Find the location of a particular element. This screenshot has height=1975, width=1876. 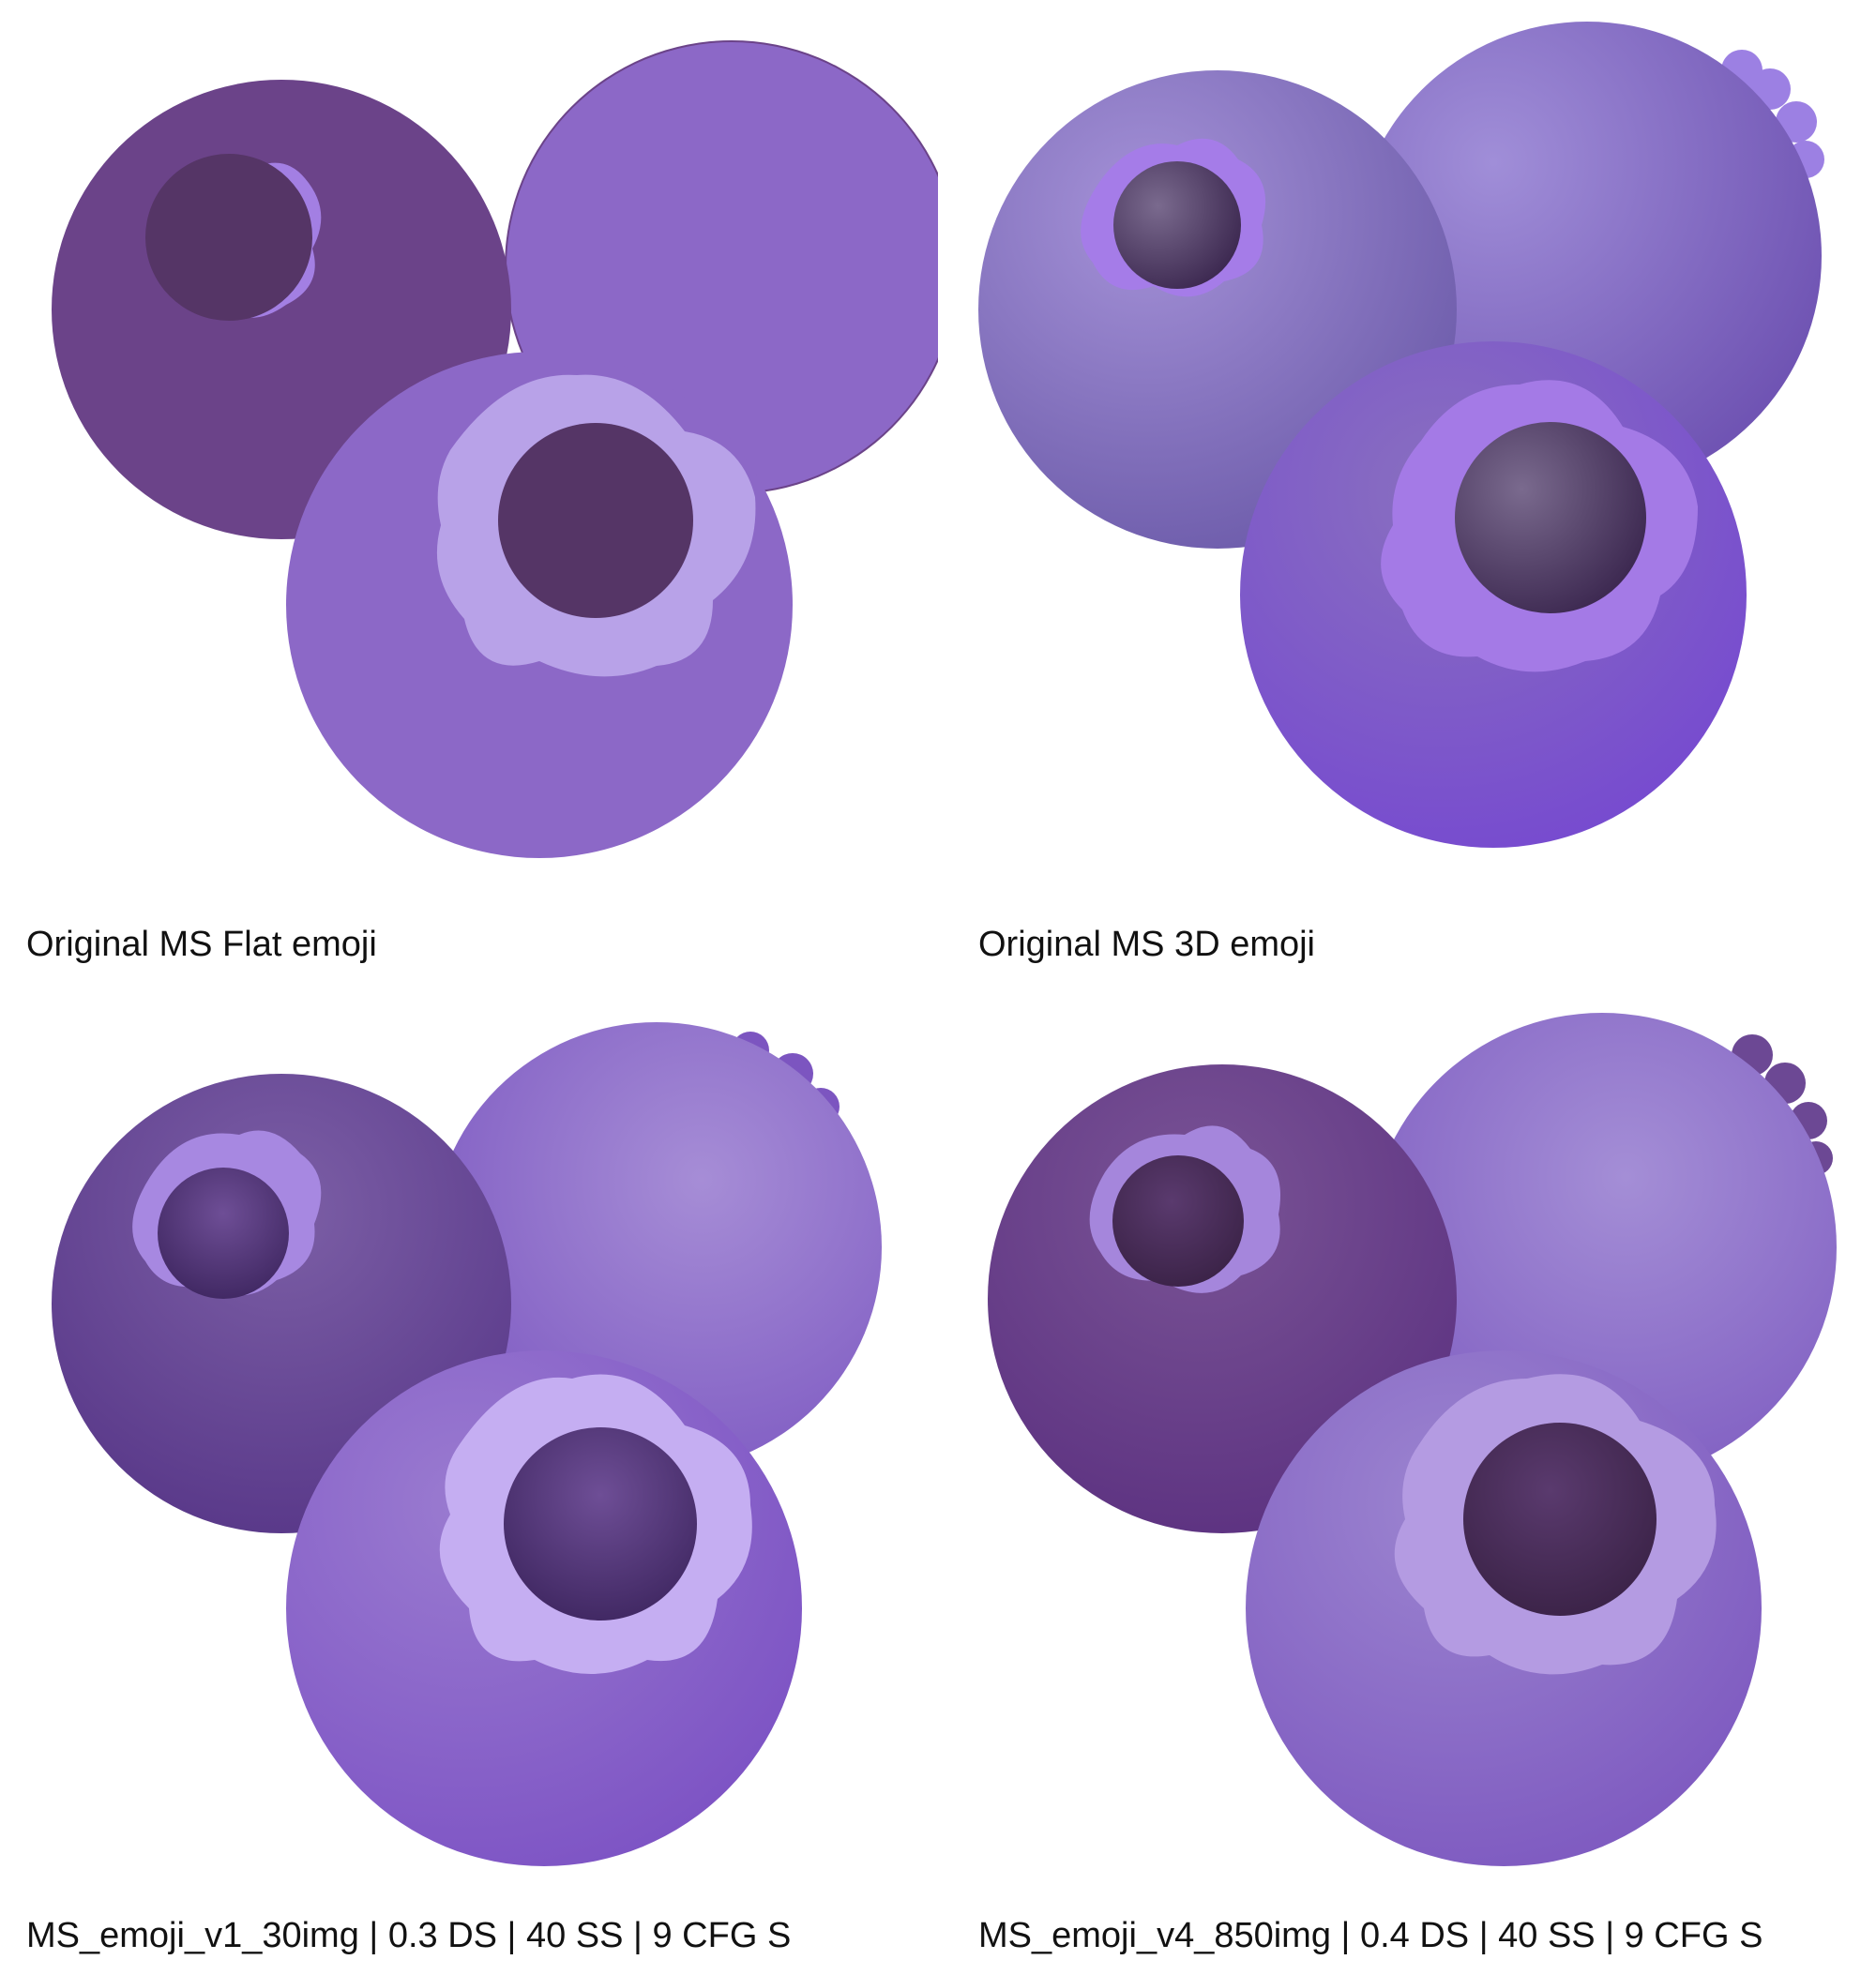

caption-3d: Original MS 3D emoji is located at coordinates (1146, 945).